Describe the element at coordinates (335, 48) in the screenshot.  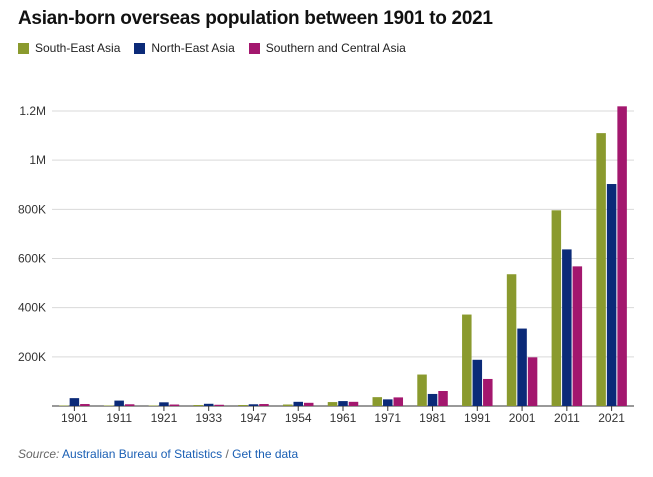
I see `legend-label-southern-central-asia: Southern and Central Asia` at that location.